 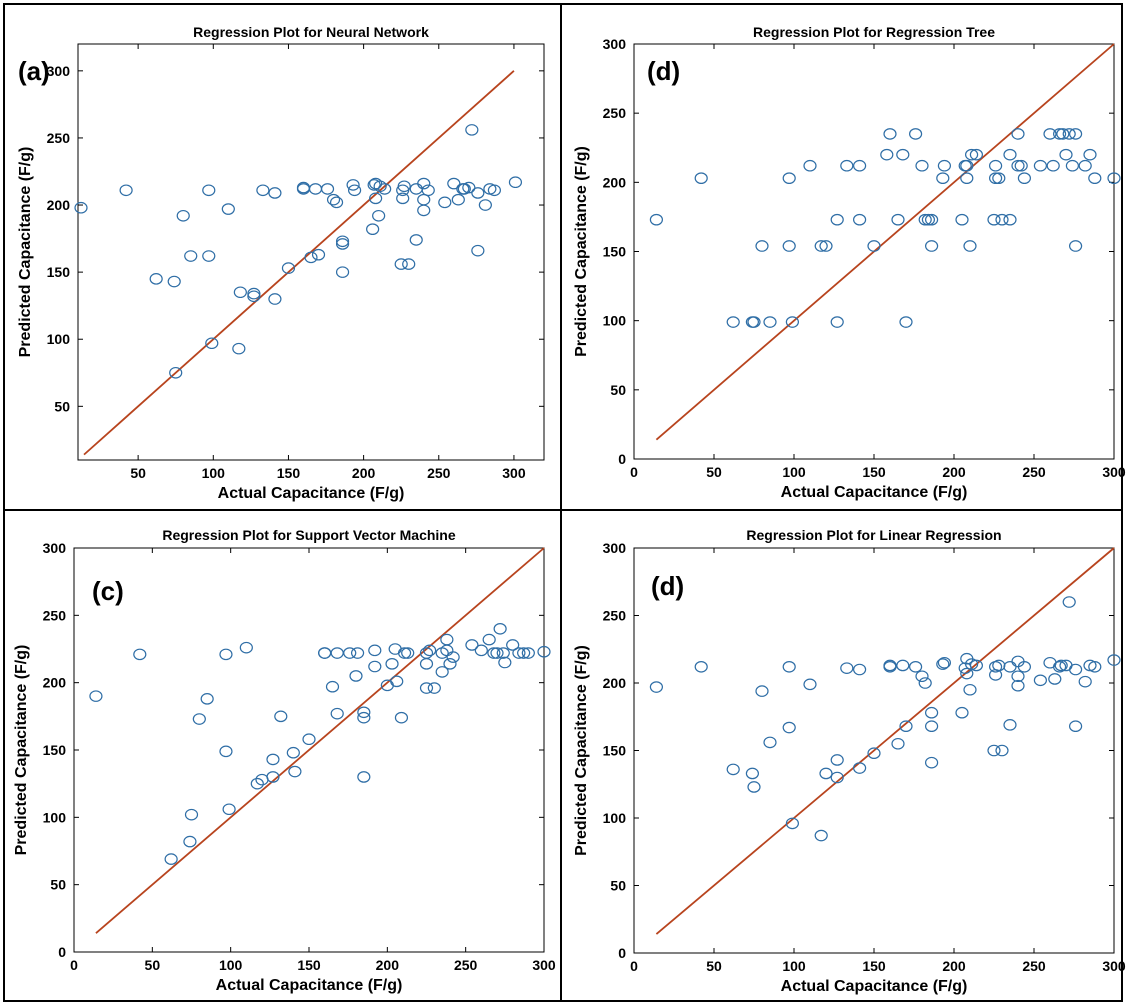 What do you see at coordinates (299, 263) in the screenshot?
I see `ideal-fit-line` at bounding box center [299, 263].